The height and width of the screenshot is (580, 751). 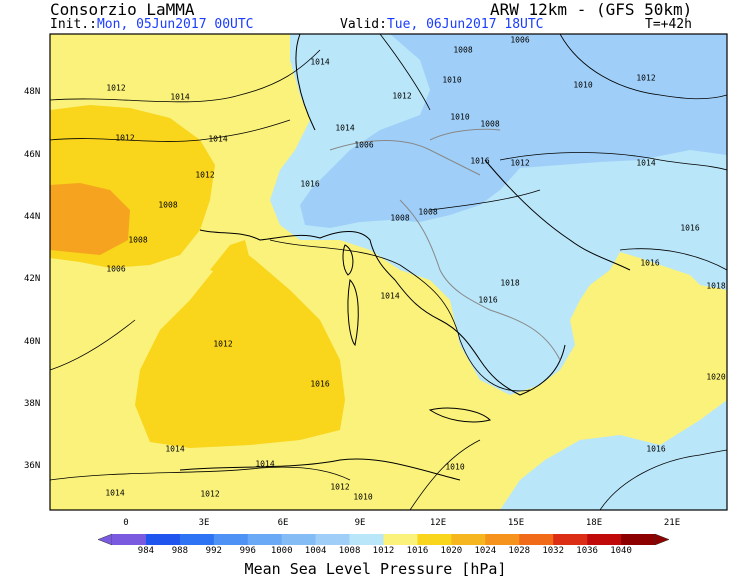 I want to click on lon-label: 21E, so click(x=672, y=523).